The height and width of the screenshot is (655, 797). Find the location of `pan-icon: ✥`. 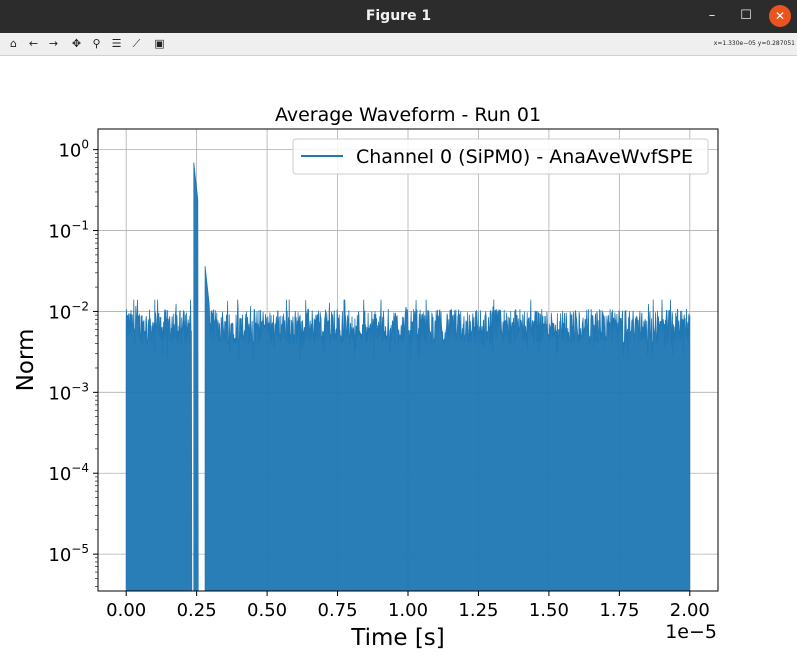

pan-icon: ✥ is located at coordinates (76, 43).